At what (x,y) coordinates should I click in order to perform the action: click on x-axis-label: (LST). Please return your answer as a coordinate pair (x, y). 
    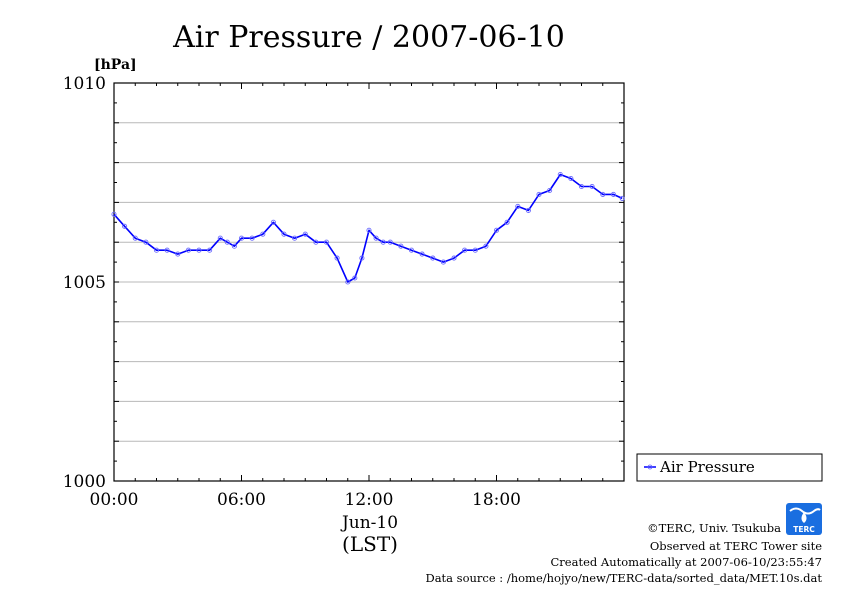
    Looking at the image, I should click on (370, 544).